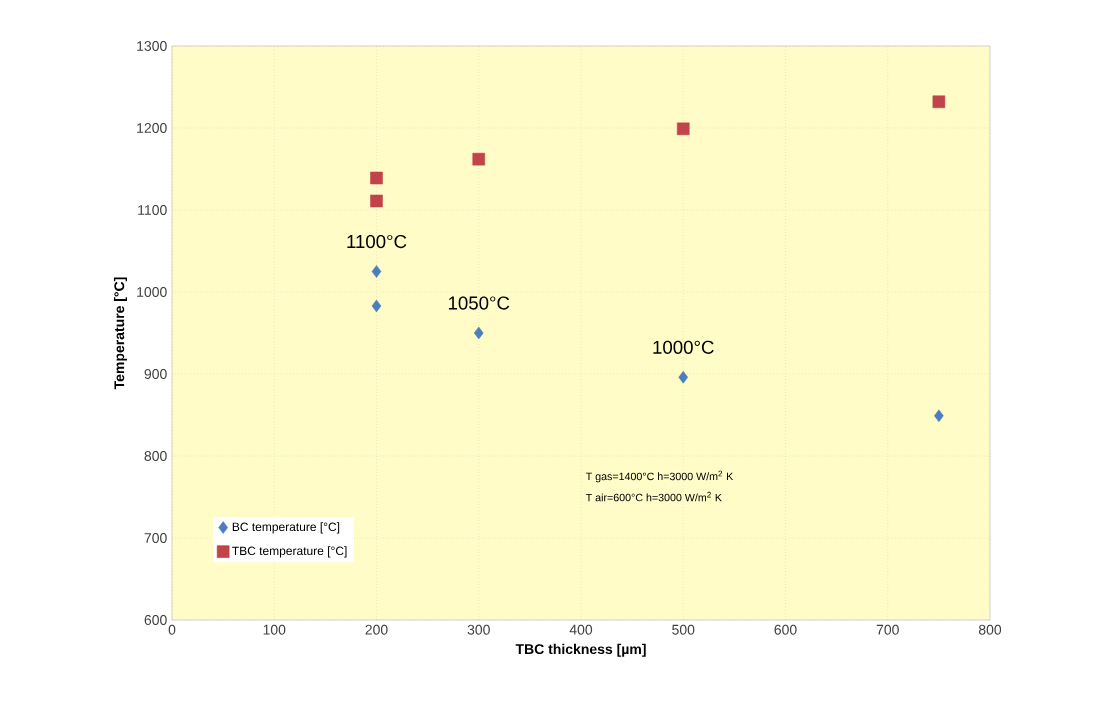 This screenshot has height=722, width=1100. Describe the element at coordinates (152, 128) in the screenshot. I see `y-tick-label: 1200` at that location.